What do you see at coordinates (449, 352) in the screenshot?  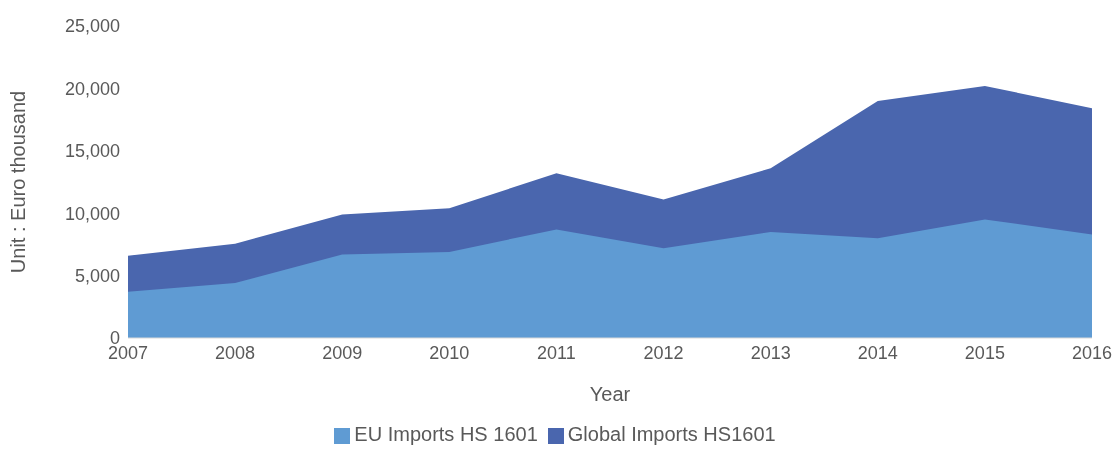 I see `x-tick-label: 2010` at bounding box center [449, 352].